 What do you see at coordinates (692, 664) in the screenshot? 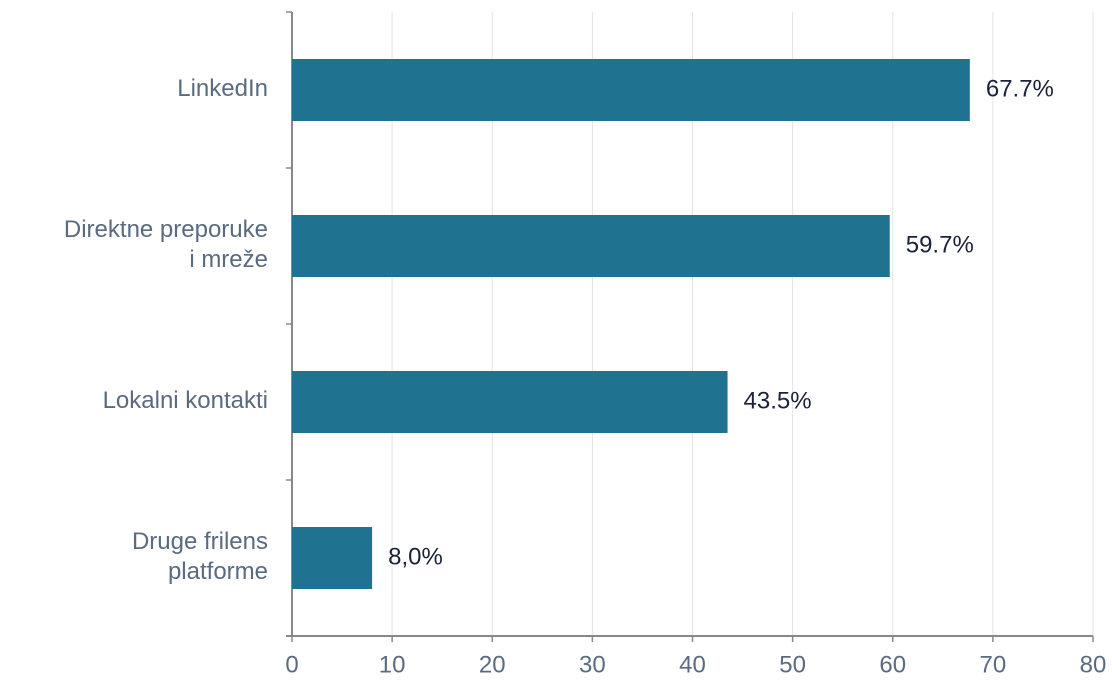
I see `x-tick-label: 40` at bounding box center [692, 664].